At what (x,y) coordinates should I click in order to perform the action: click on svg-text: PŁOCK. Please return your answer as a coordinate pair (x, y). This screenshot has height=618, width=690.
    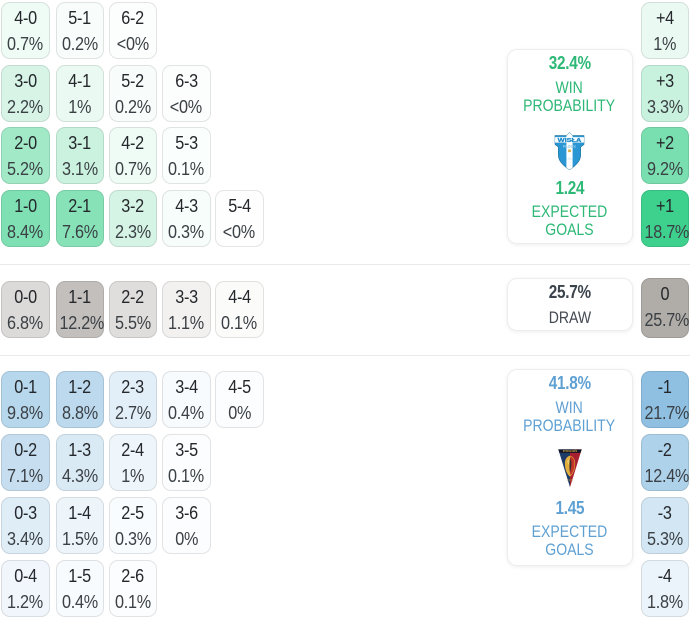
    Looking at the image, I should click on (570, 145).